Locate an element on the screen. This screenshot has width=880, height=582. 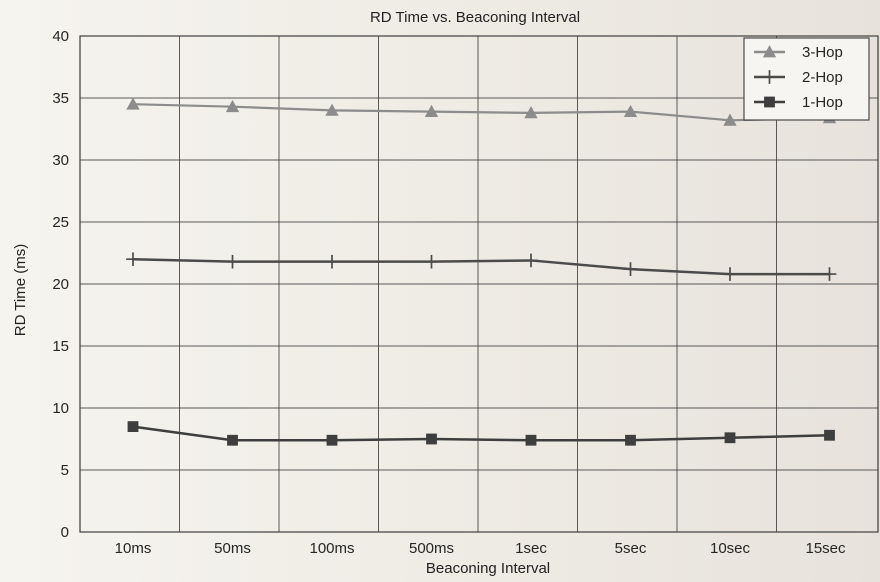
series-line-1-hop is located at coordinates (481, 433).